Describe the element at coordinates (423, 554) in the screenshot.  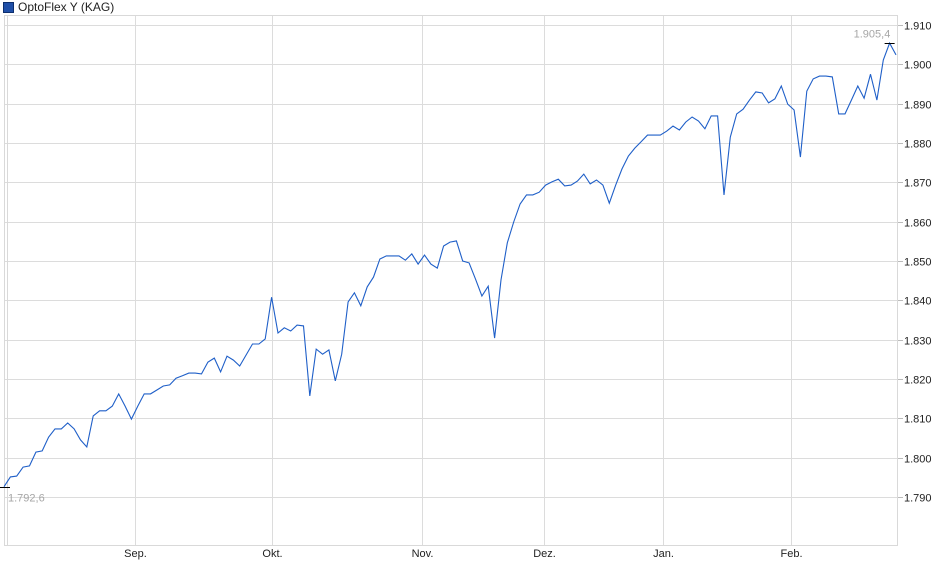
I see `x-tick-label: Nov.` at that location.